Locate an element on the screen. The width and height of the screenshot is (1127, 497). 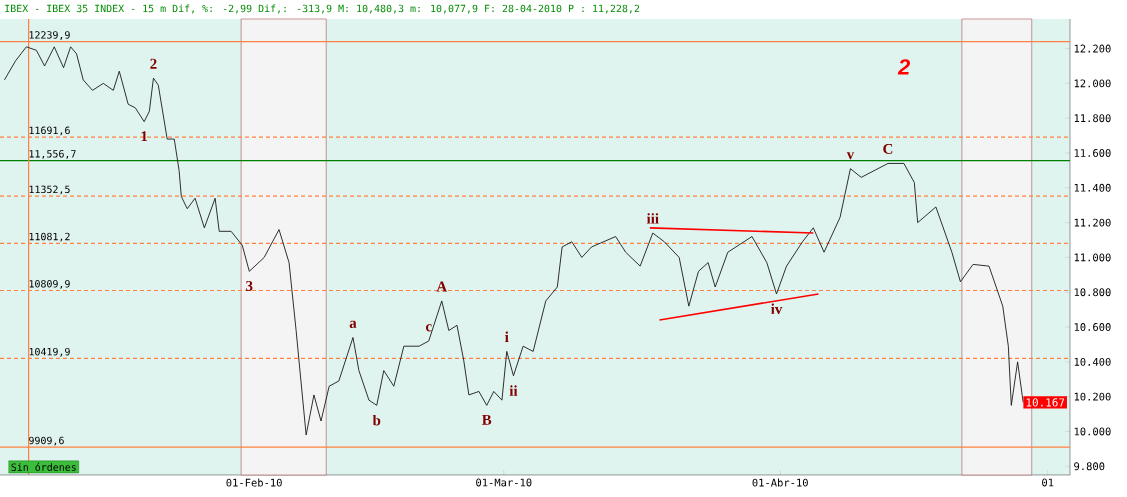
ref-line-label: 11352,5 is located at coordinates (49, 190).